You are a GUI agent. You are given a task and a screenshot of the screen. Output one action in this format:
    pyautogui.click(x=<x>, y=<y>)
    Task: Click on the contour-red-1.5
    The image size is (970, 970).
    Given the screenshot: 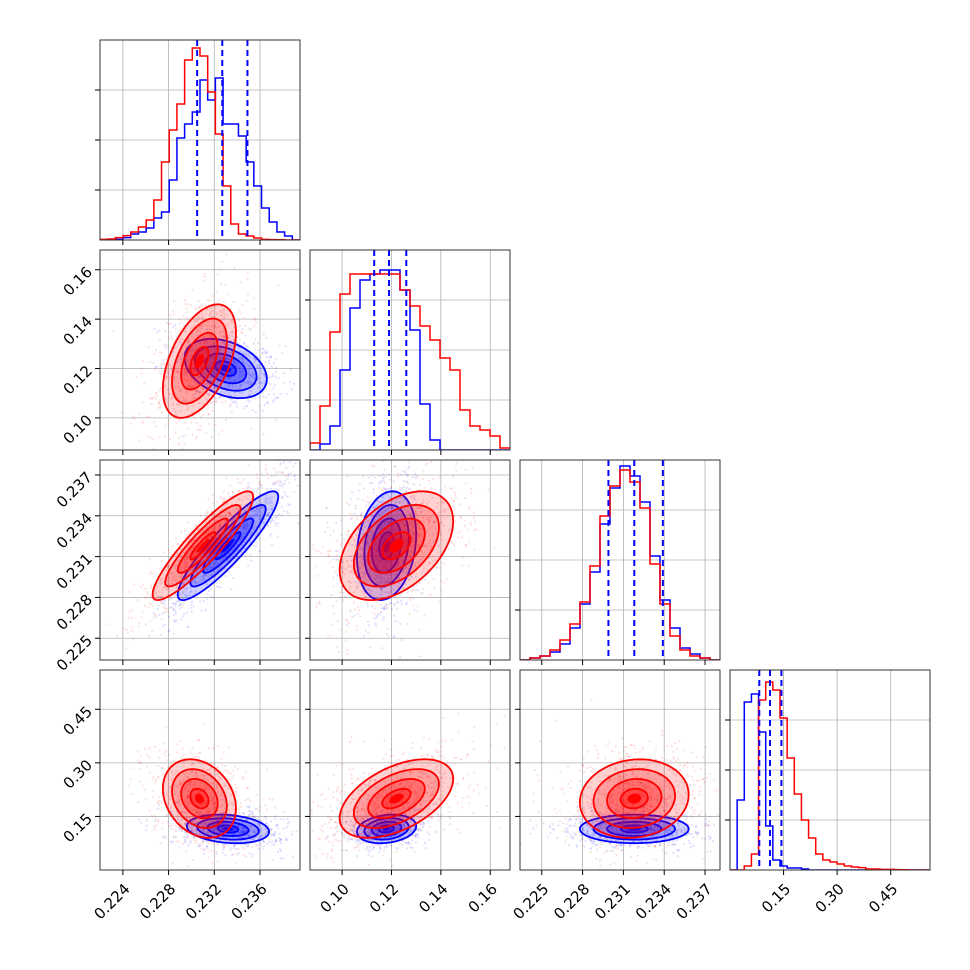 What is the action you would take?
    pyautogui.click(x=396, y=545)
    